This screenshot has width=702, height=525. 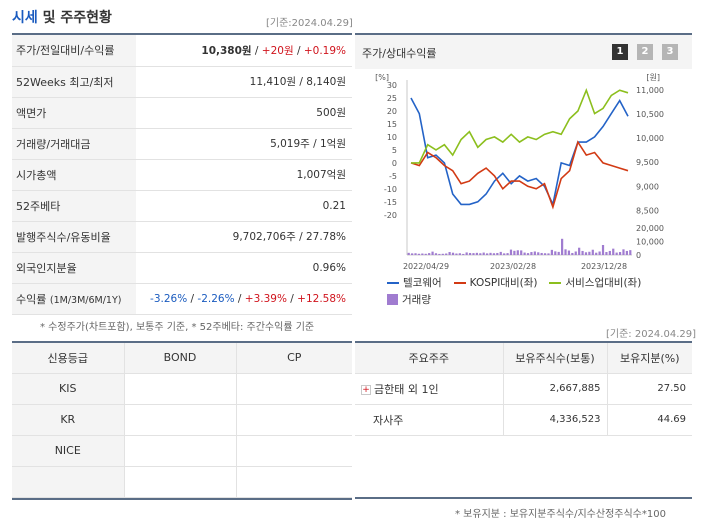 I want to click on x-tick-label: 2023/12/28, so click(x=604, y=266).